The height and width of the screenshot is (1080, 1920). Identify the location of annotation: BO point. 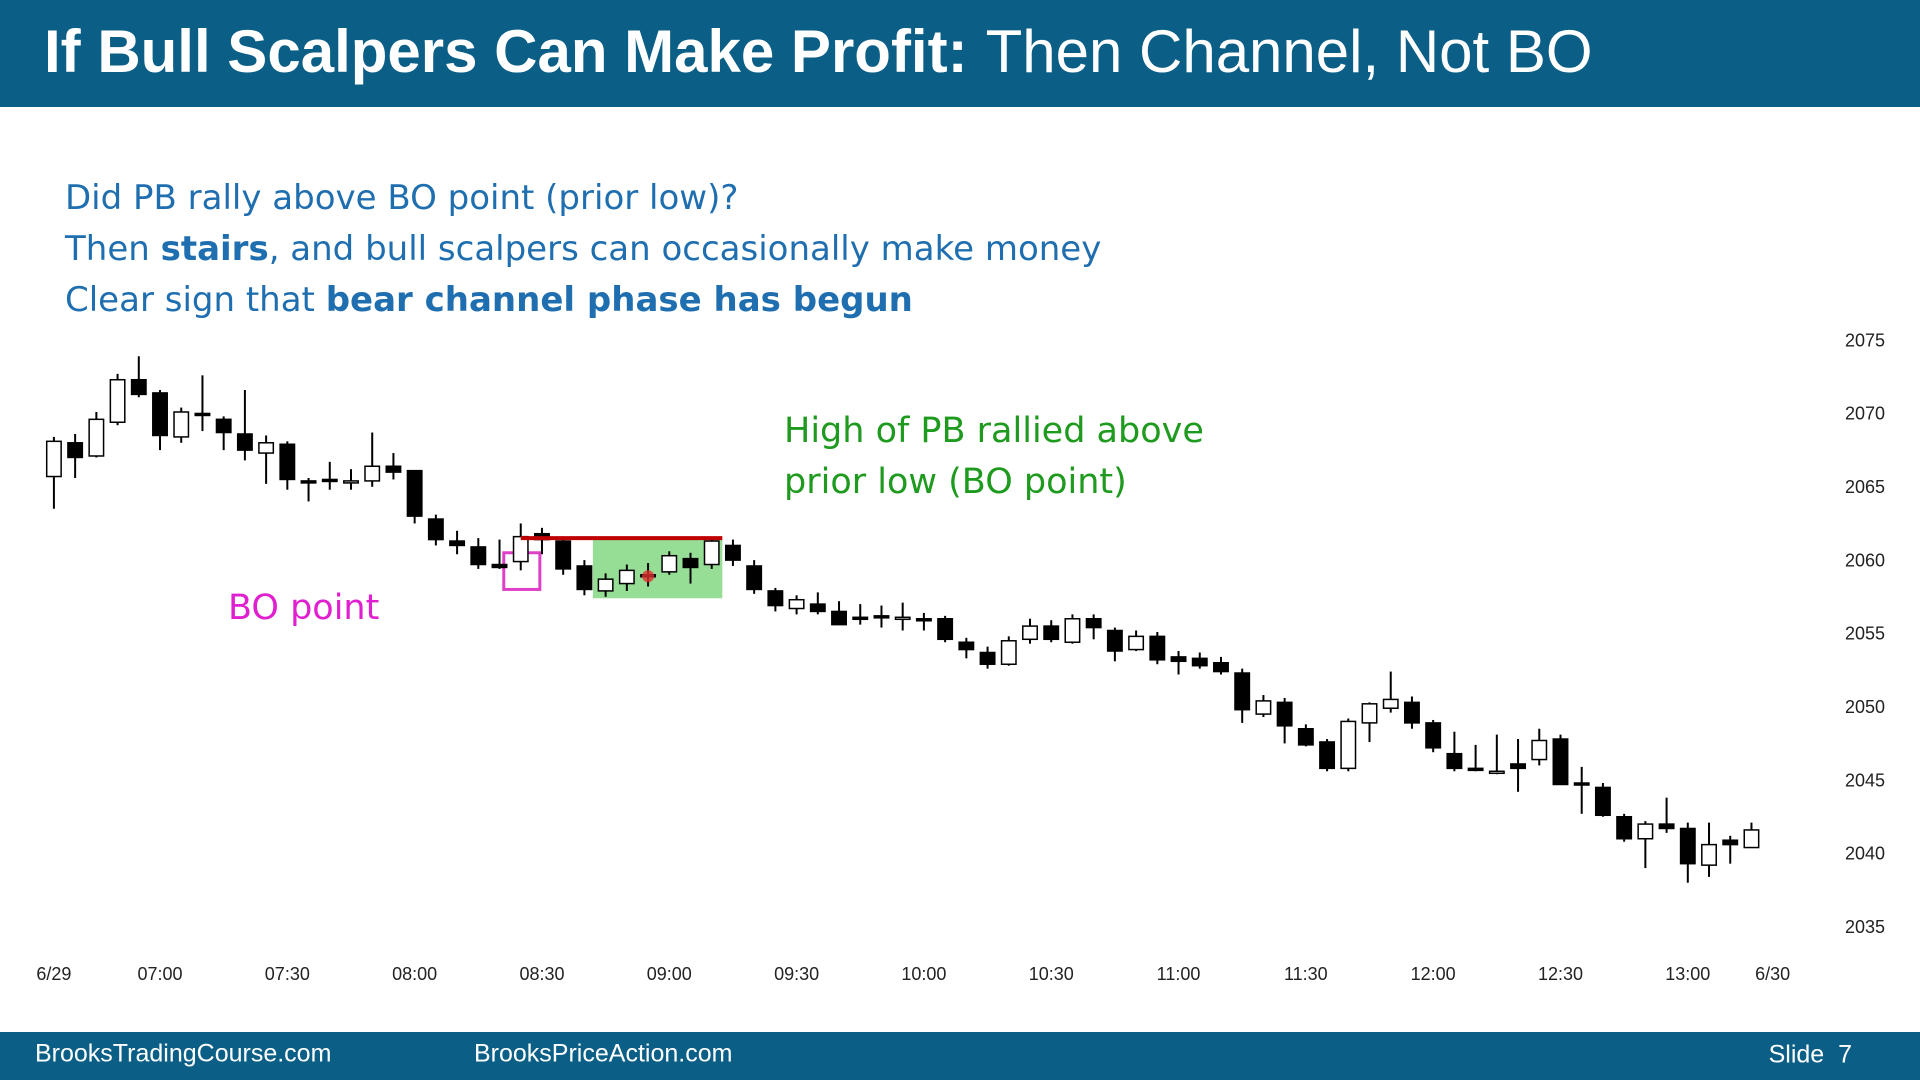
(303, 608).